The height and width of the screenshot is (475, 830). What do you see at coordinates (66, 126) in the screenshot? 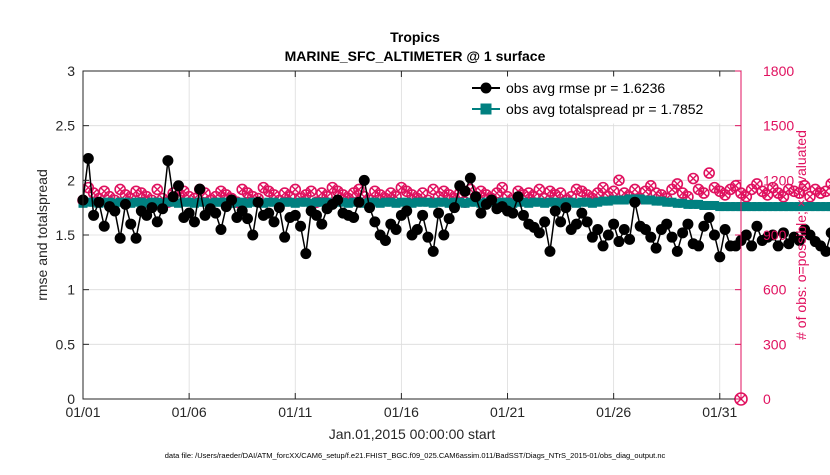
I see `y-tick-label-left: 2.5` at bounding box center [66, 126].